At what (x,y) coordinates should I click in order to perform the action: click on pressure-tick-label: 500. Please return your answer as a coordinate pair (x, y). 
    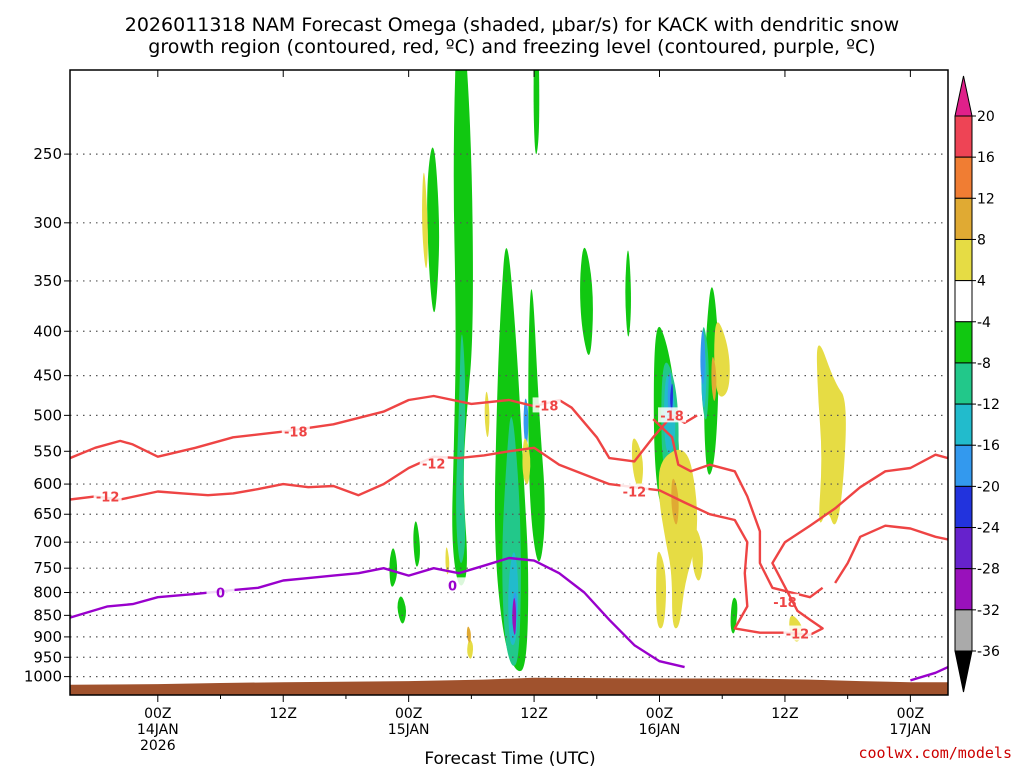
    Looking at the image, I should click on (47, 415).